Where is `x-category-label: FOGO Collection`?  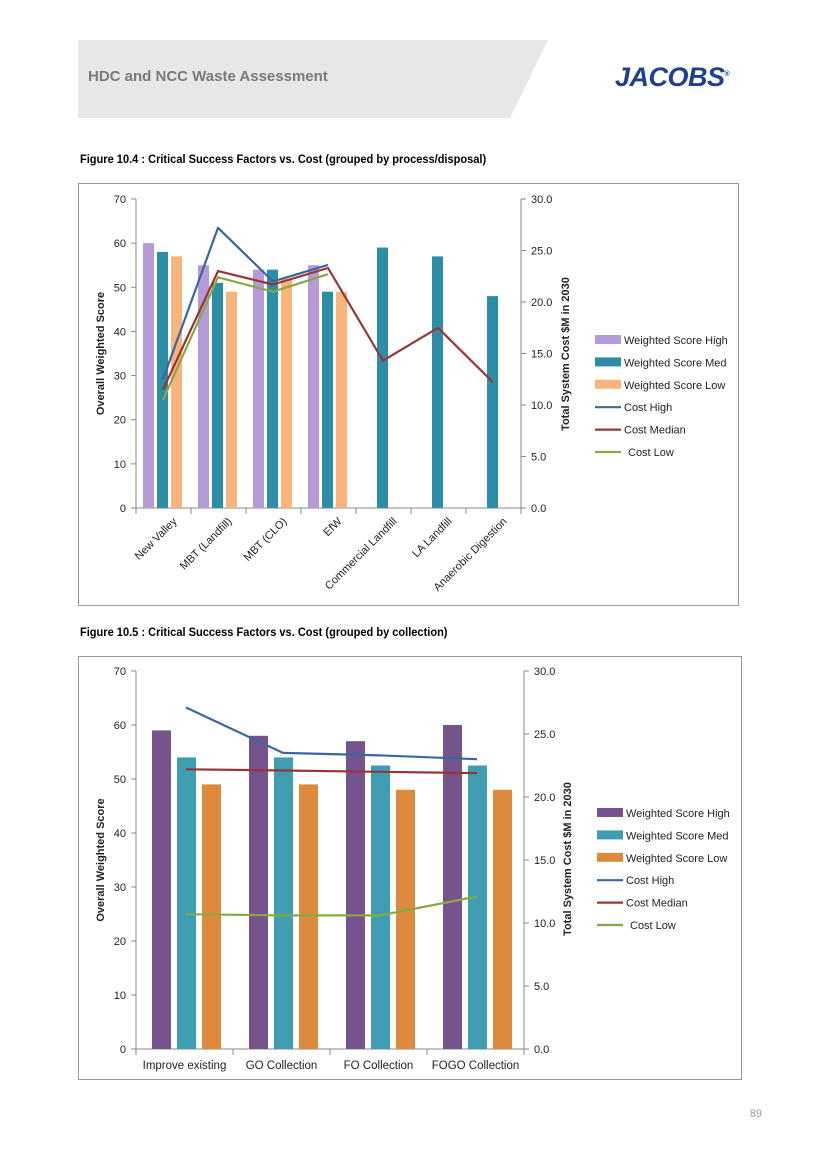
x-category-label: FOGO Collection is located at coordinates (476, 1066).